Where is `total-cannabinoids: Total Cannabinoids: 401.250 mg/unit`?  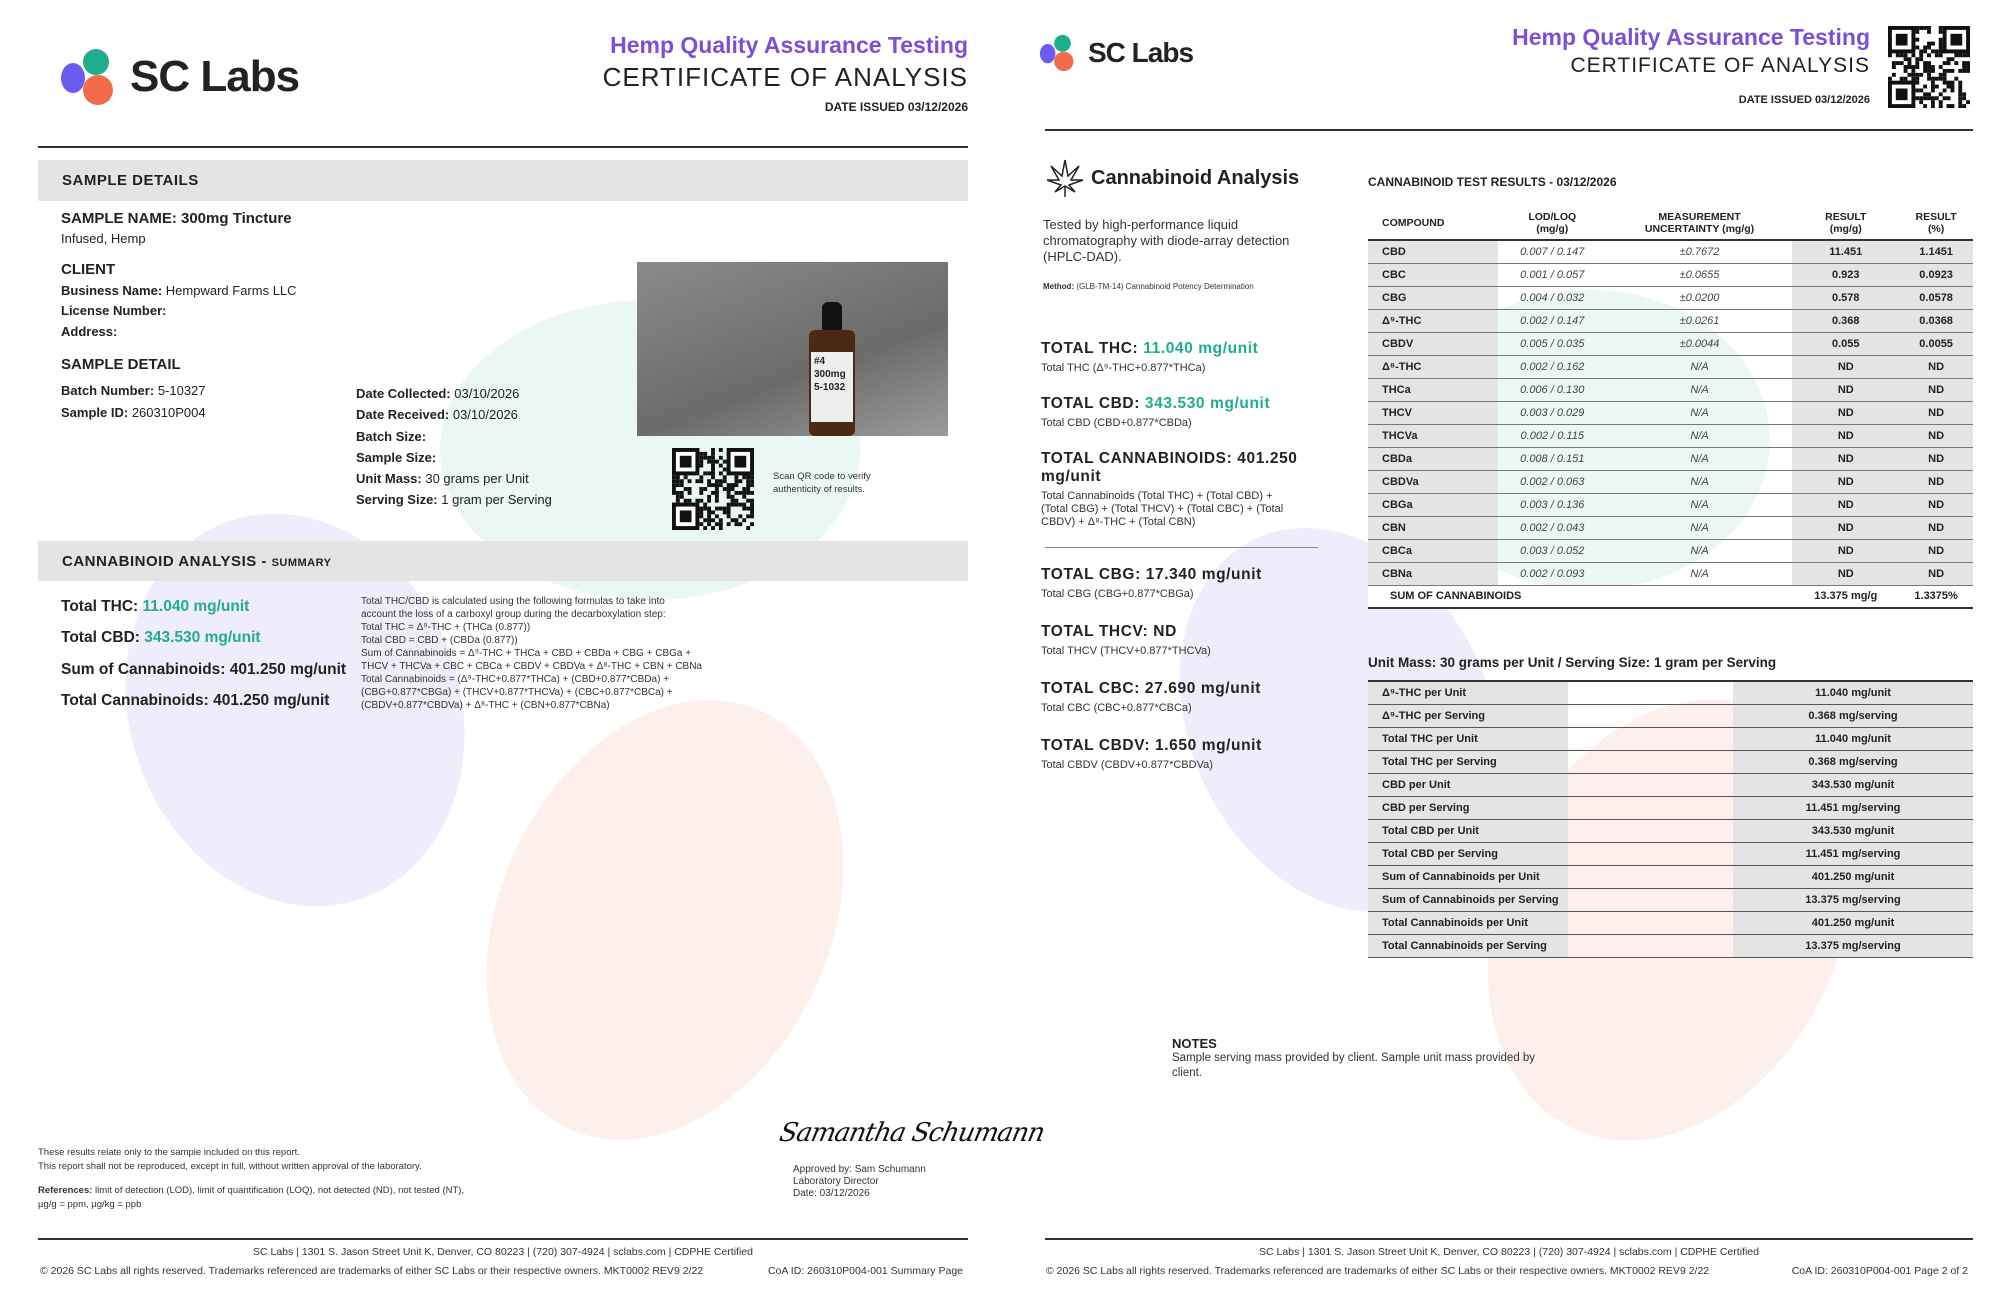
total-cannabinoids: Total Cannabinoids: 401.250 mg/unit is located at coordinates (195, 700).